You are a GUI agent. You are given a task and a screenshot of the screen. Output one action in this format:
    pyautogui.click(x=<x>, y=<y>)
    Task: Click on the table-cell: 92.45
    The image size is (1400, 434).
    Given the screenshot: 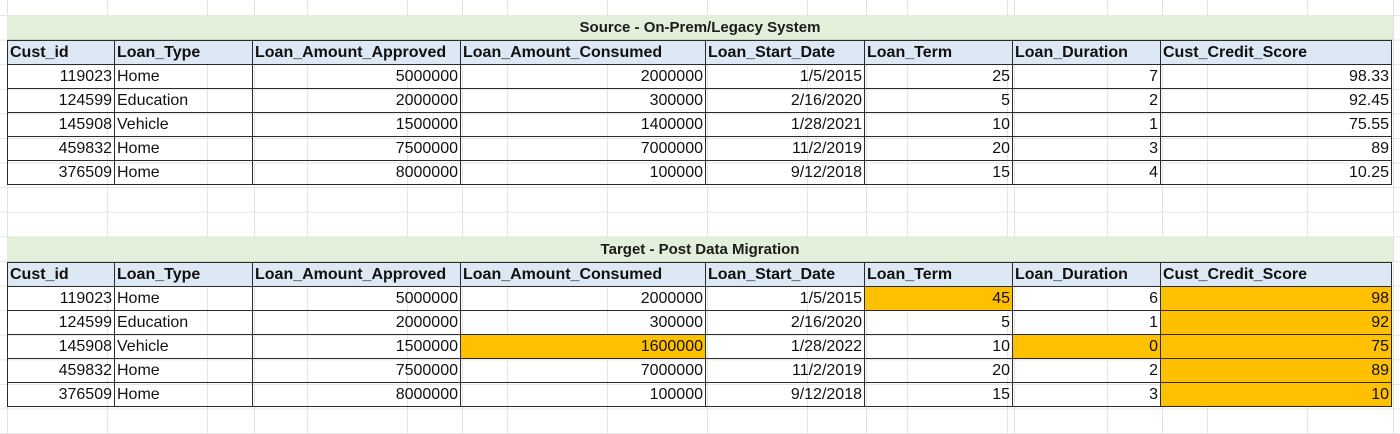 What is the action you would take?
    pyautogui.click(x=1276, y=100)
    